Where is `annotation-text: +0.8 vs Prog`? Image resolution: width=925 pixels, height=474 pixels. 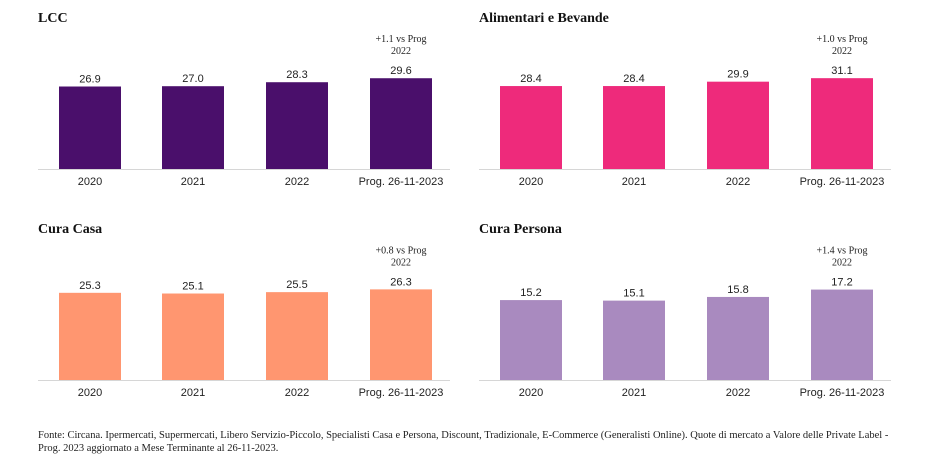
annotation-text: +0.8 vs Prog is located at coordinates (401, 250).